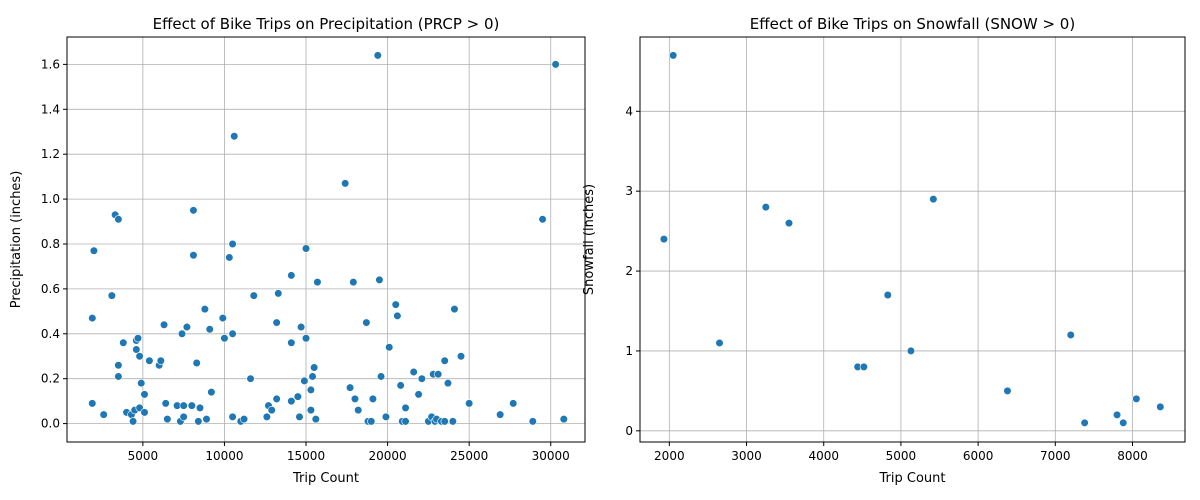 This screenshot has height=500, width=1200. I want to click on y-tick-label: 0, so click(629, 431).